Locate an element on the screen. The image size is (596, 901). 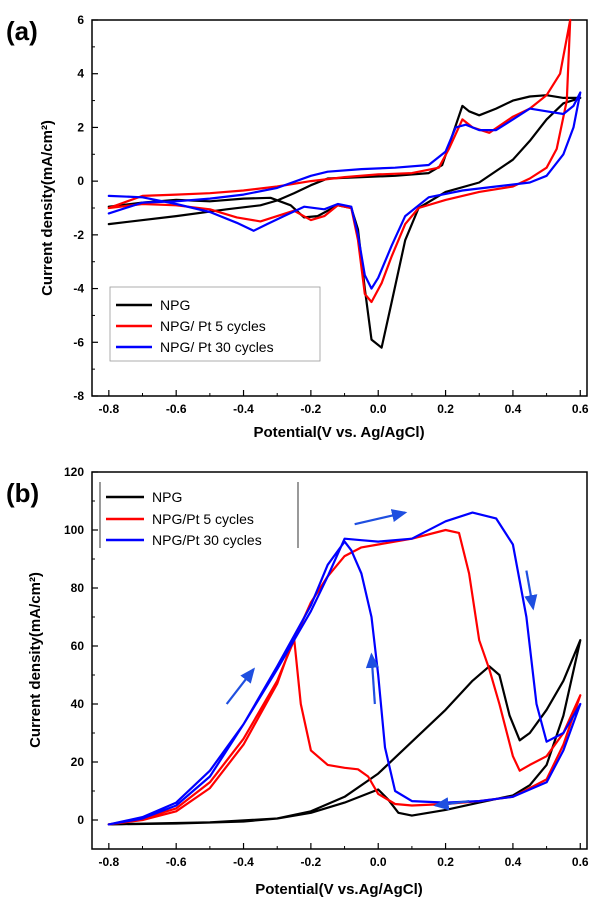
x-tick-label-a: -0.4 is located at coordinates (243, 409).